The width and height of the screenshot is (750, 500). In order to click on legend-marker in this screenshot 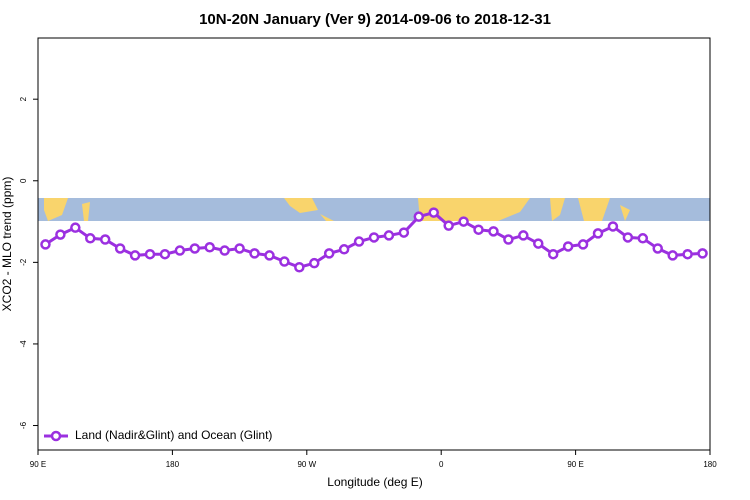, I will do `click(56, 436)`.